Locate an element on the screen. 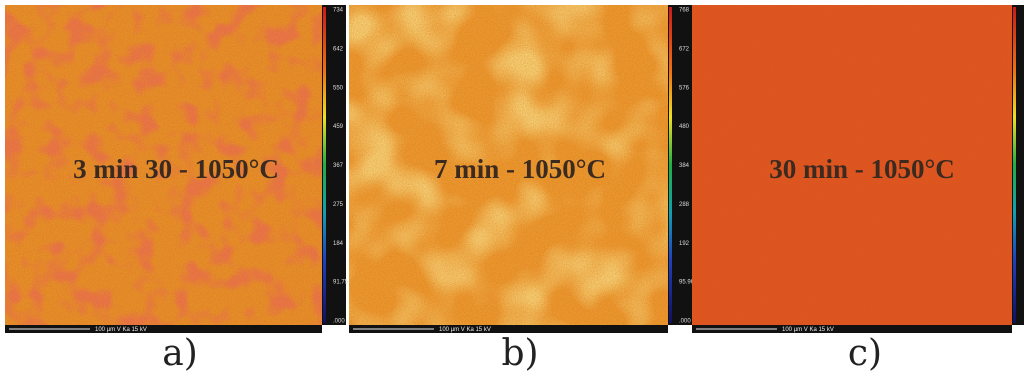  colorbar-label: 367 is located at coordinates (338, 166).